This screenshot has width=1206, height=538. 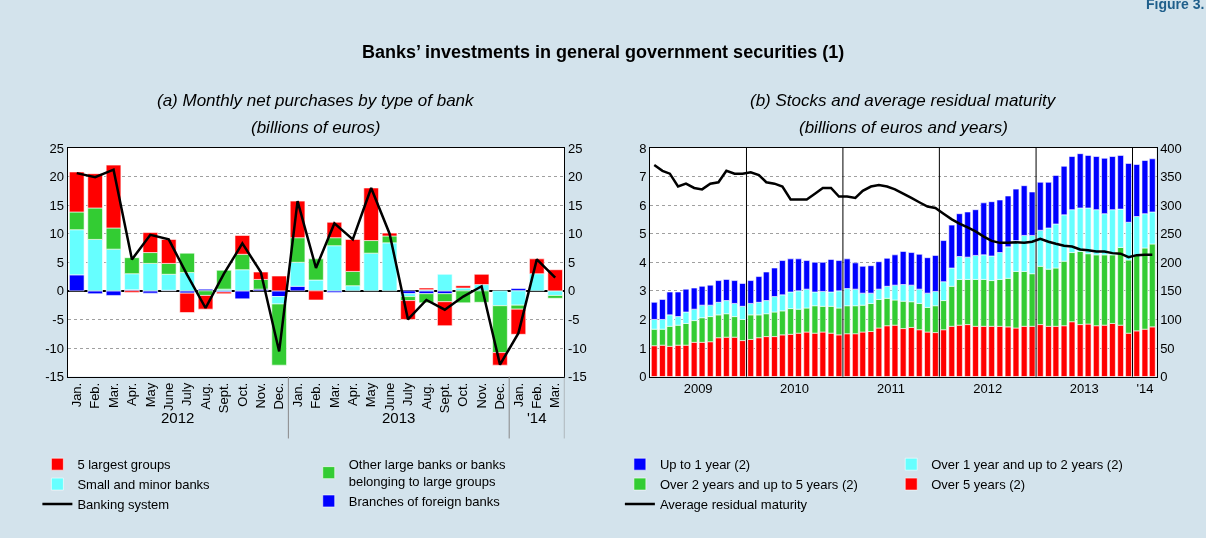 What do you see at coordinates (978, 485) in the screenshot?
I see `legend-label: Over 5 years (2)` at bounding box center [978, 485].